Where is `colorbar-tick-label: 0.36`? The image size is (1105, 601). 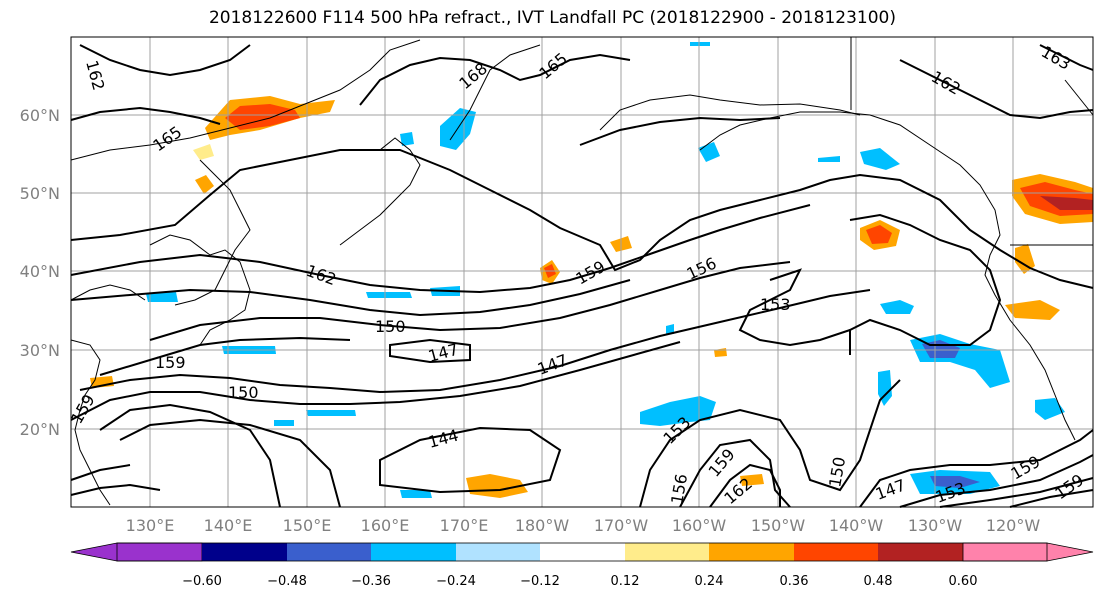
colorbar-tick-label: 0.36 is located at coordinates (794, 581).